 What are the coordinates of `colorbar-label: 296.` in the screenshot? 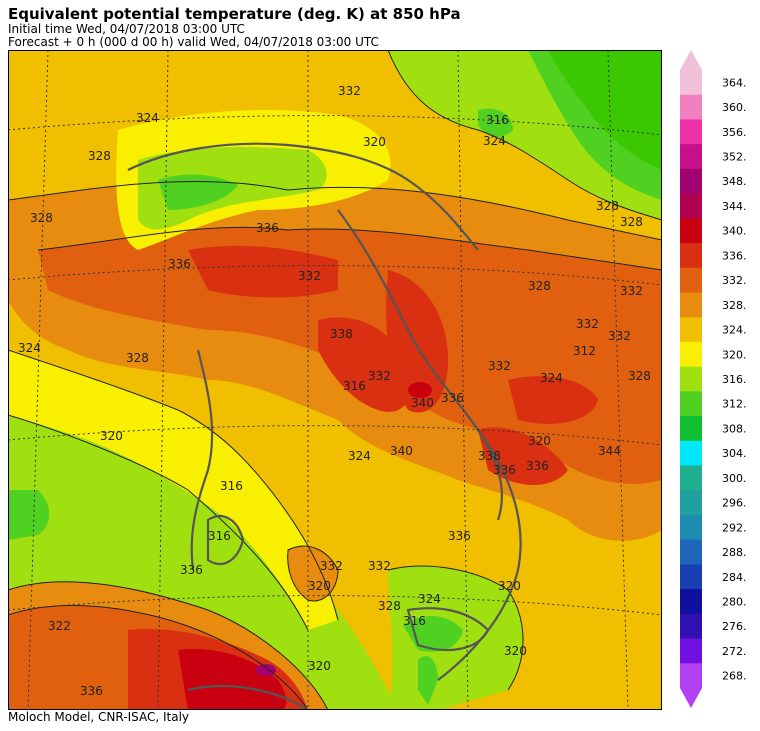 It's located at (734, 503).